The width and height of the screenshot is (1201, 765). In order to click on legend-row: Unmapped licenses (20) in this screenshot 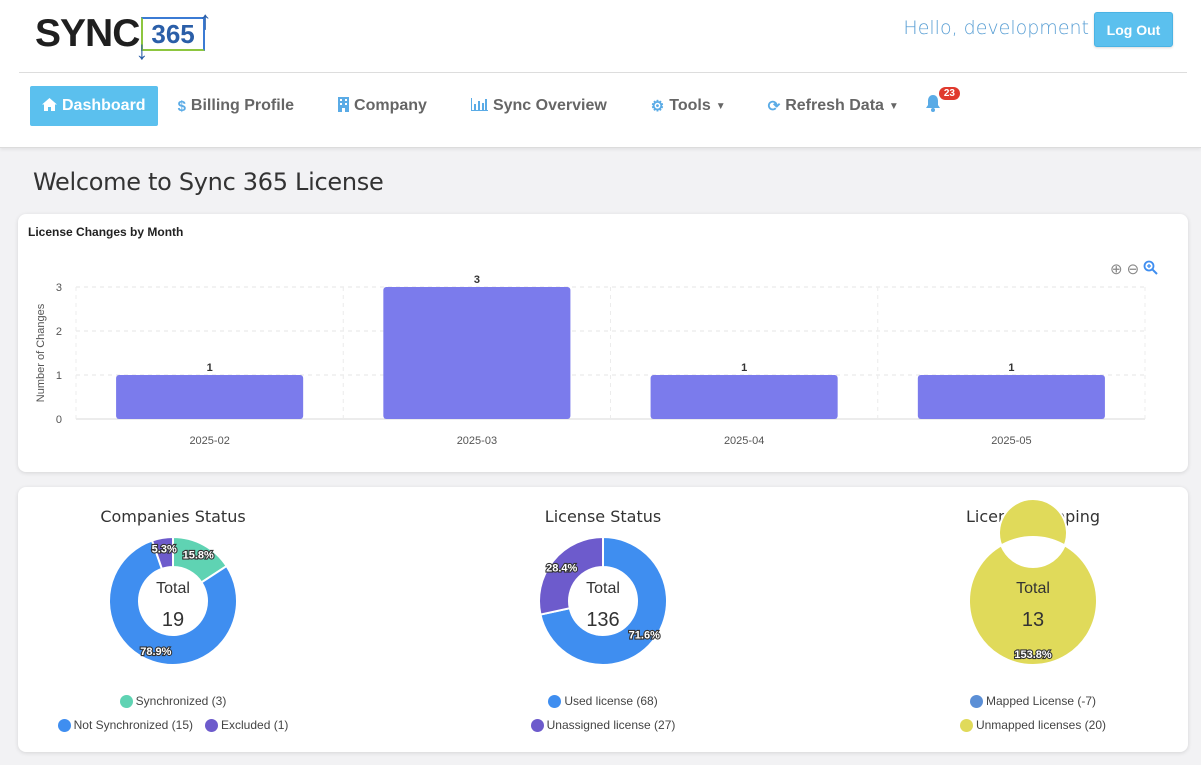, I will do `click(1033, 725)`.